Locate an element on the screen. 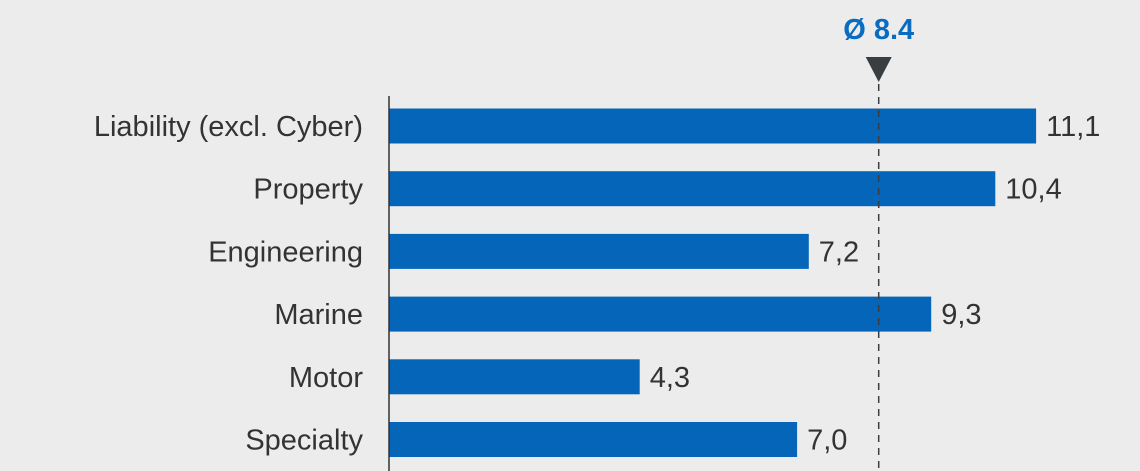 This screenshot has height=471, width=1140. value-label-marine: 9,3 is located at coordinates (961, 315).